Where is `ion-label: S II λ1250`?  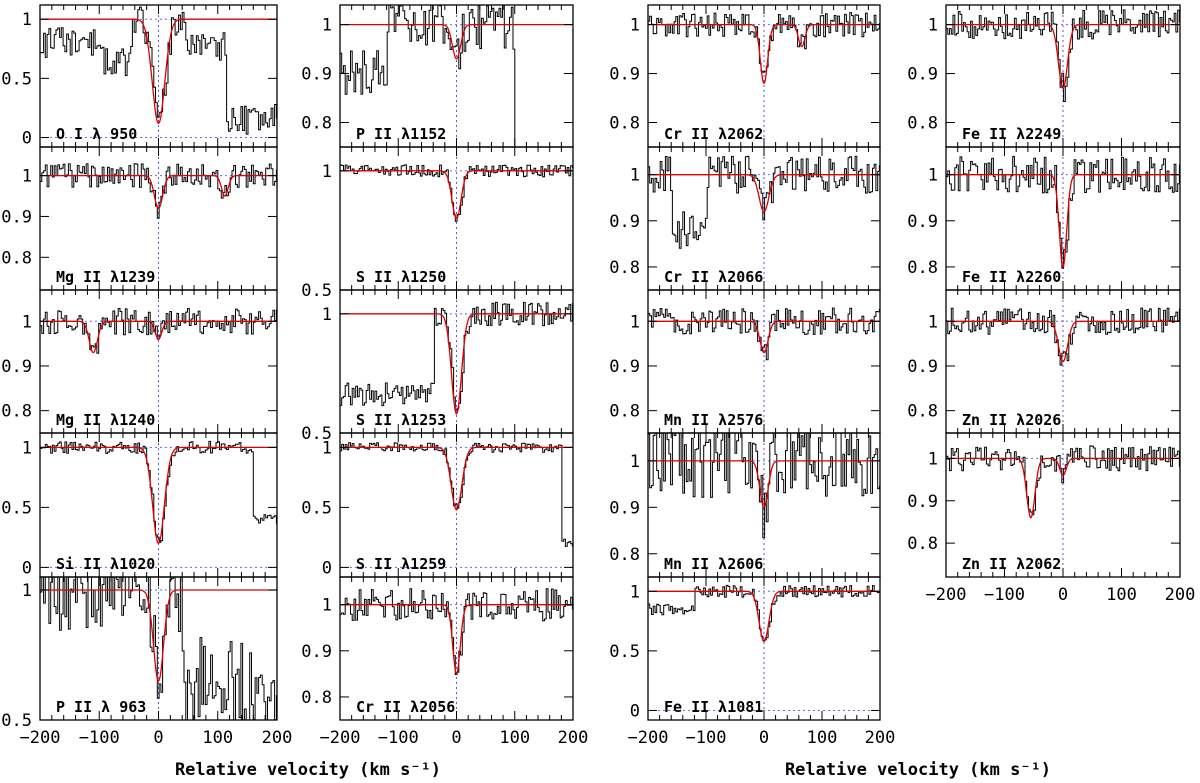
ion-label: S II λ1250 is located at coordinates (401, 277).